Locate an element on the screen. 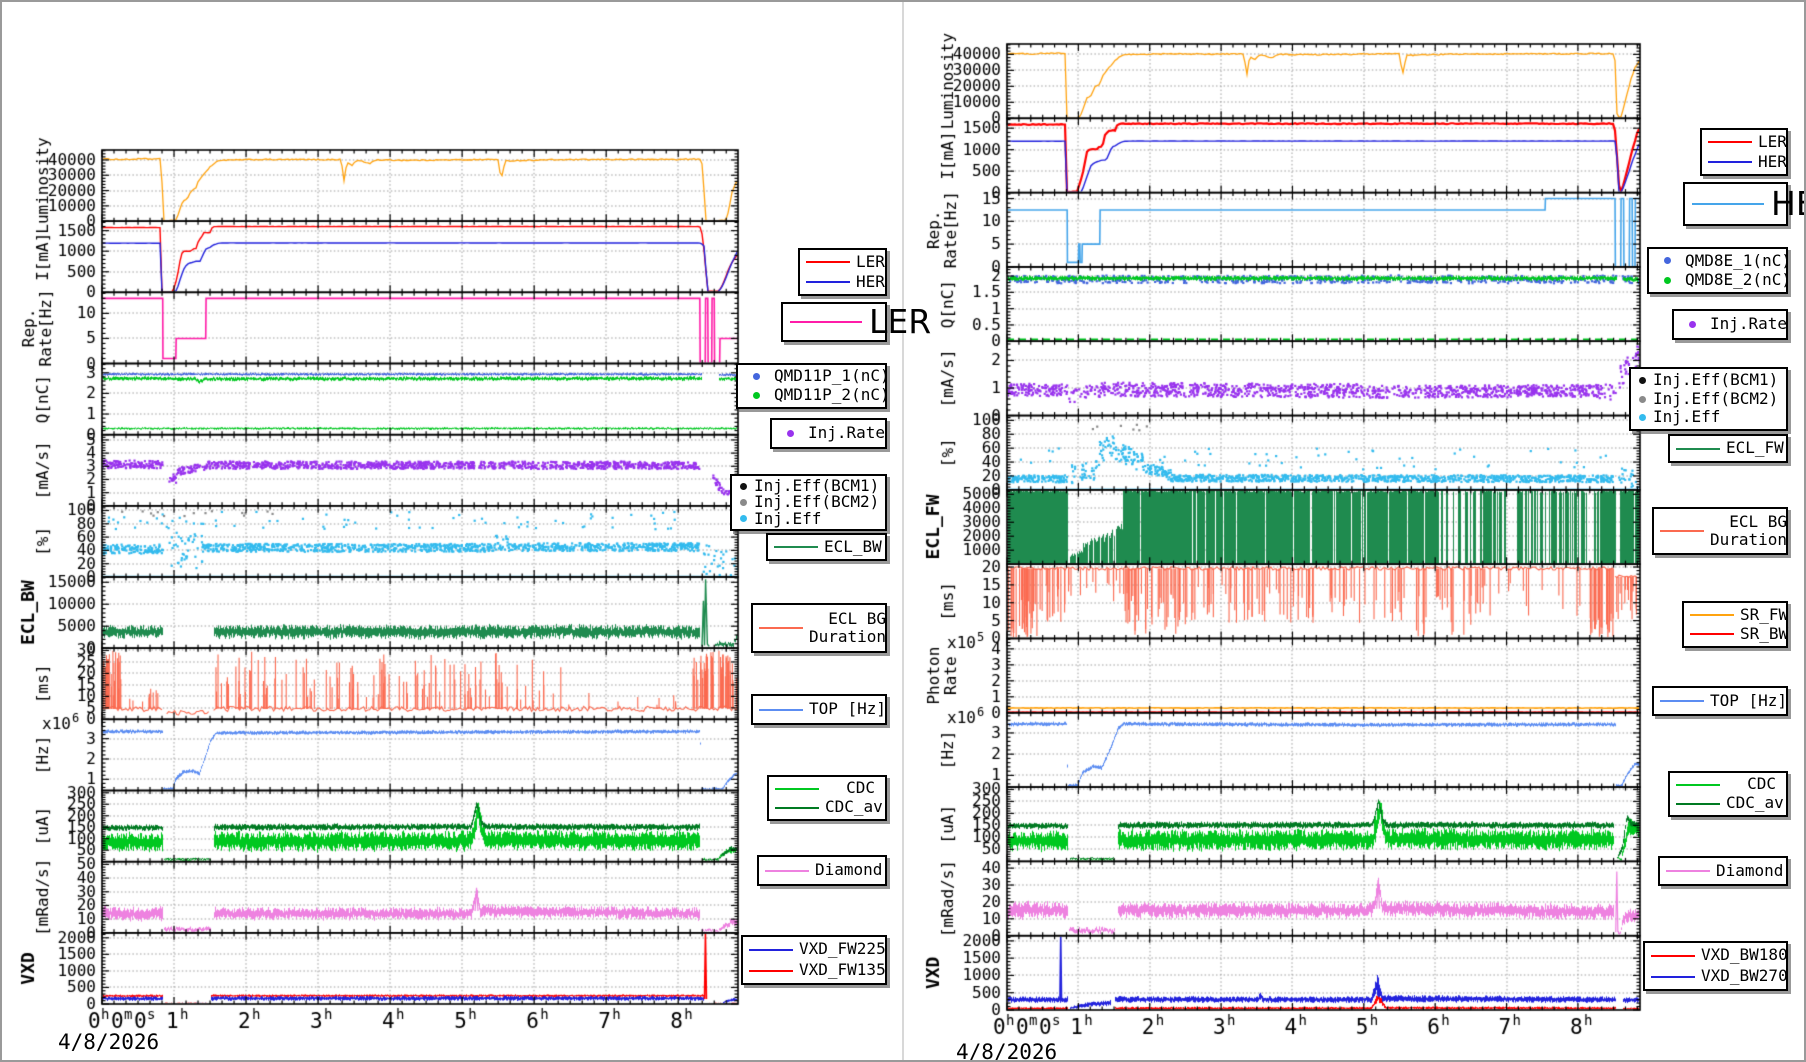  legend-box-right-6: ECL BG Duration is located at coordinates (1720, 531).